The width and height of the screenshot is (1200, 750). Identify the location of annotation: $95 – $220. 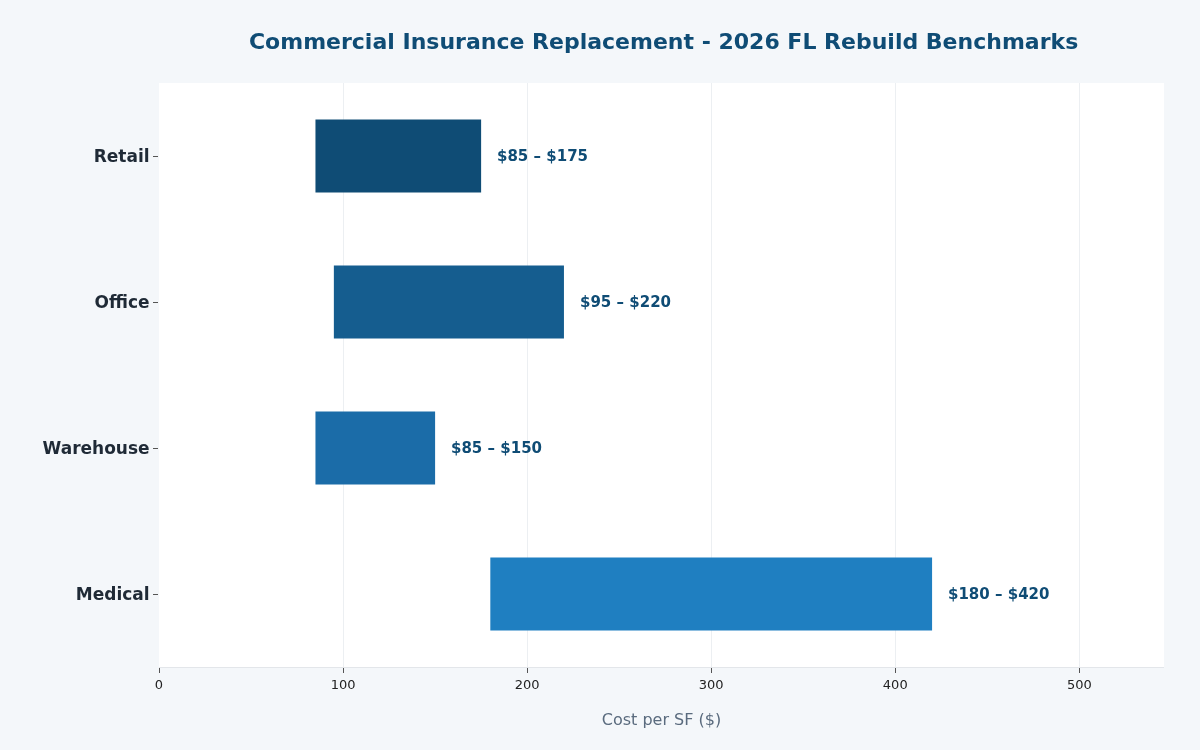
(626, 302).